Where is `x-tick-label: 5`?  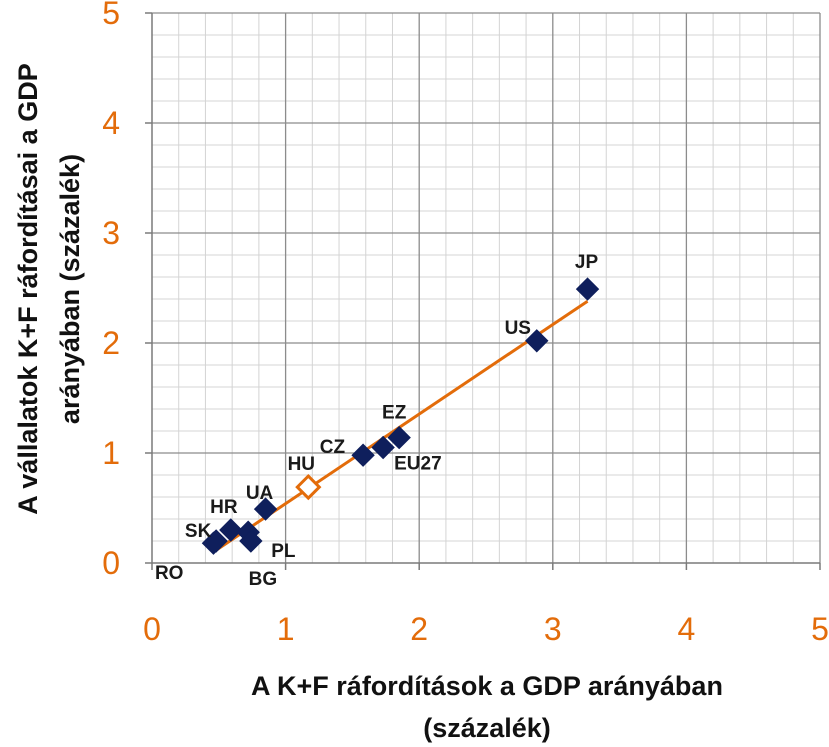 x-tick-label: 5 is located at coordinates (820, 629).